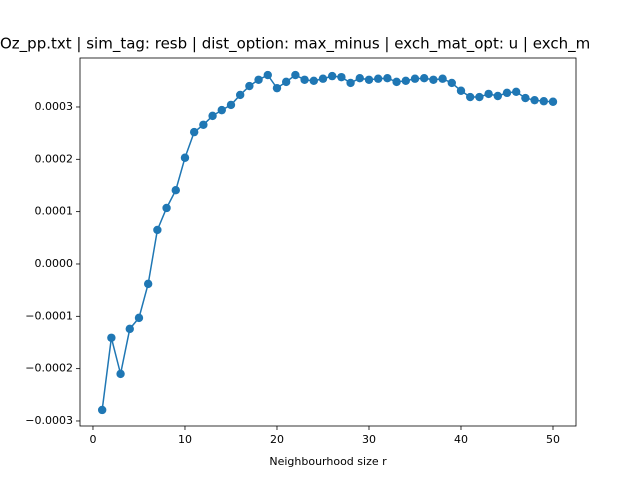 The height and width of the screenshot is (480, 640). I want to click on x-tick-label: 10, so click(185, 439).